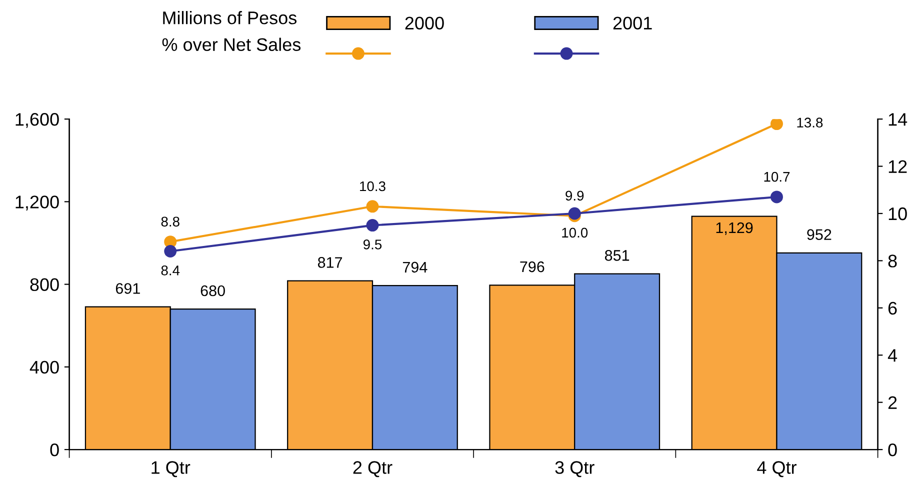 The height and width of the screenshot is (486, 924). Describe the element at coordinates (734, 228) in the screenshot. I see `data-label: 1,129` at that location.